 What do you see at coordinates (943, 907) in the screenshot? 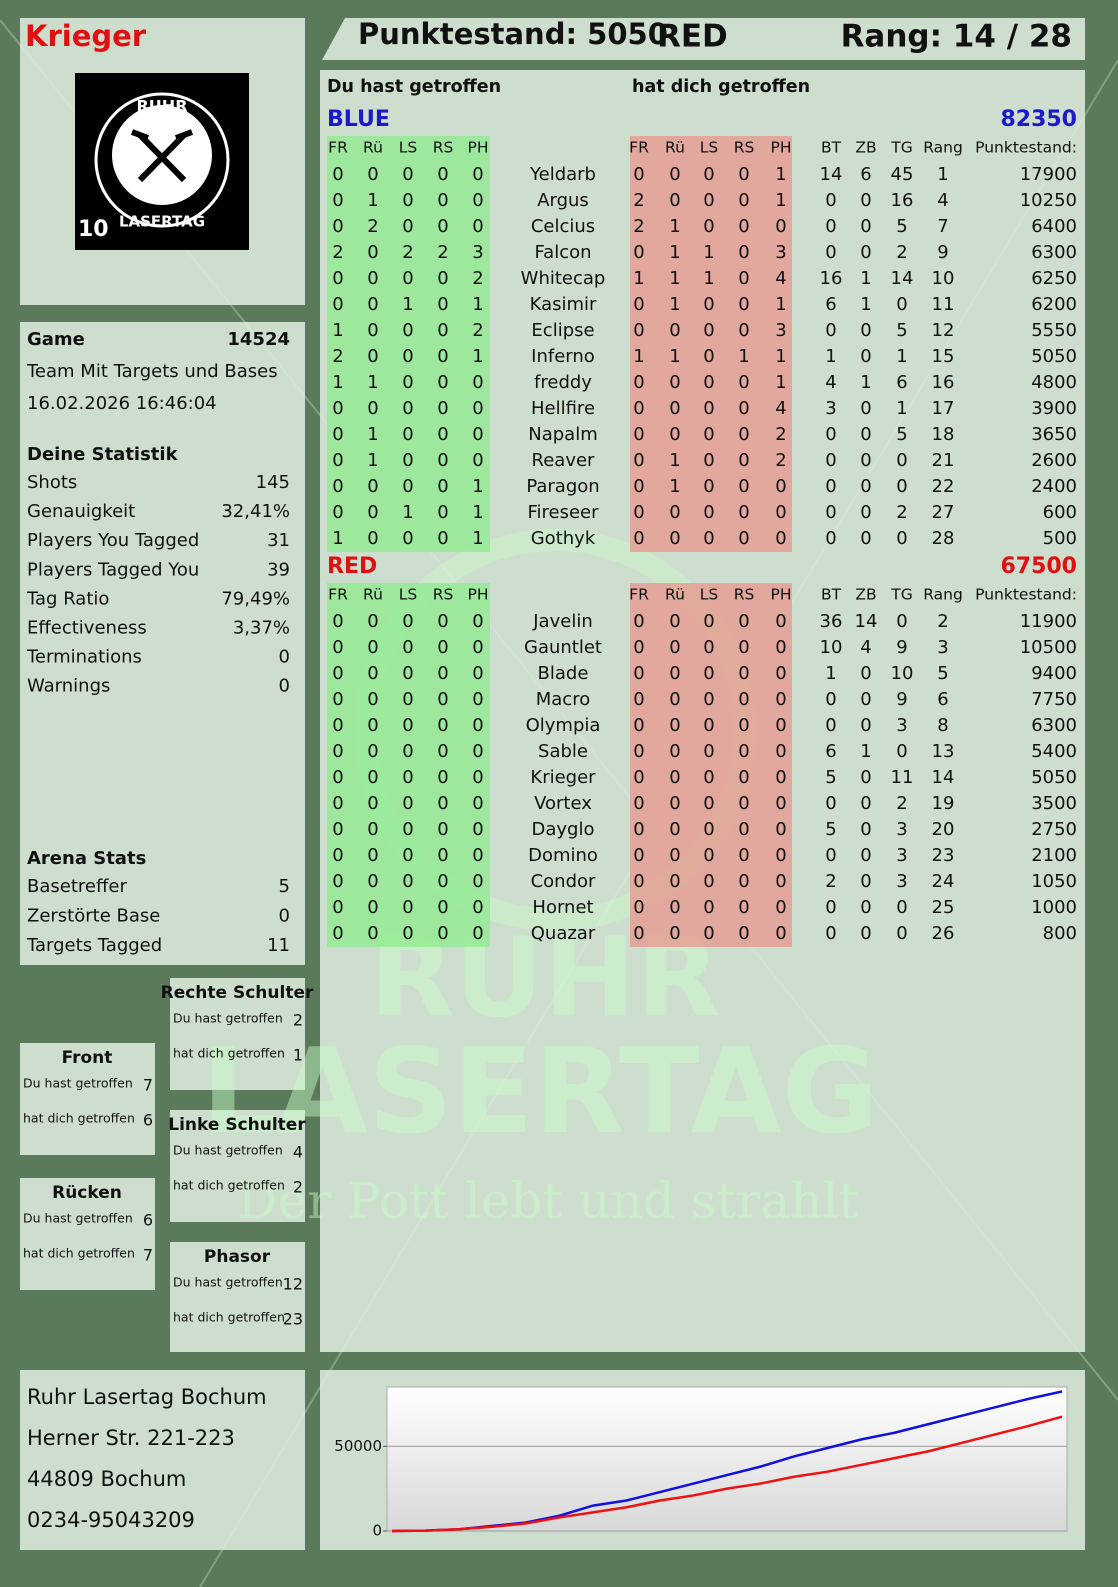
I see `cell: 25` at bounding box center [943, 907].